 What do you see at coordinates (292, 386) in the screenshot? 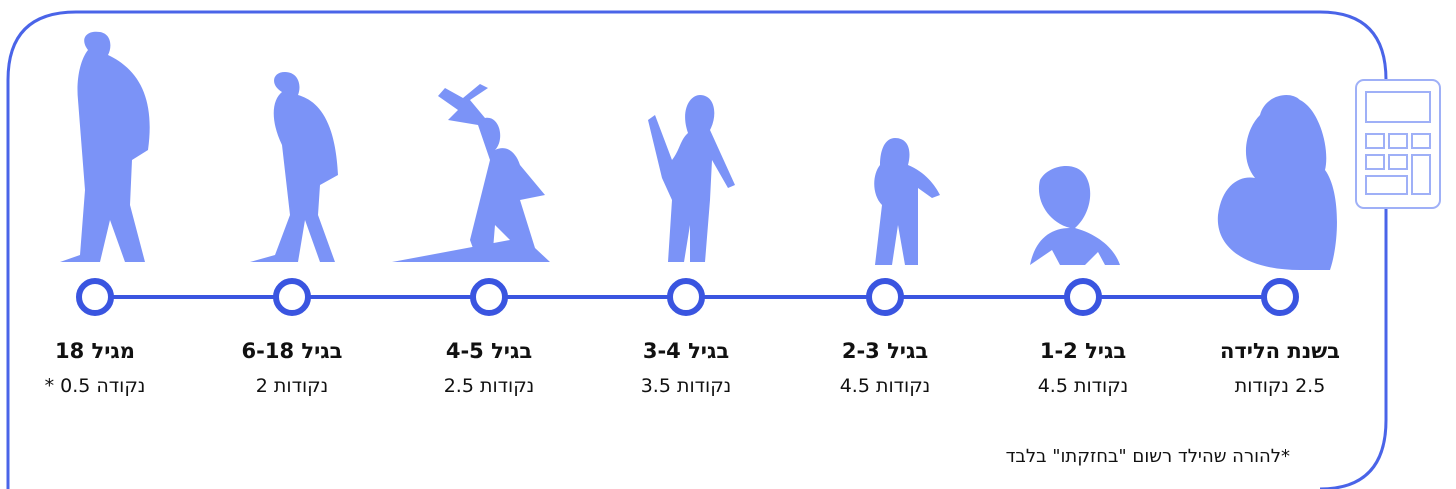
I see `stage-points: נקודות 2` at bounding box center [292, 386].